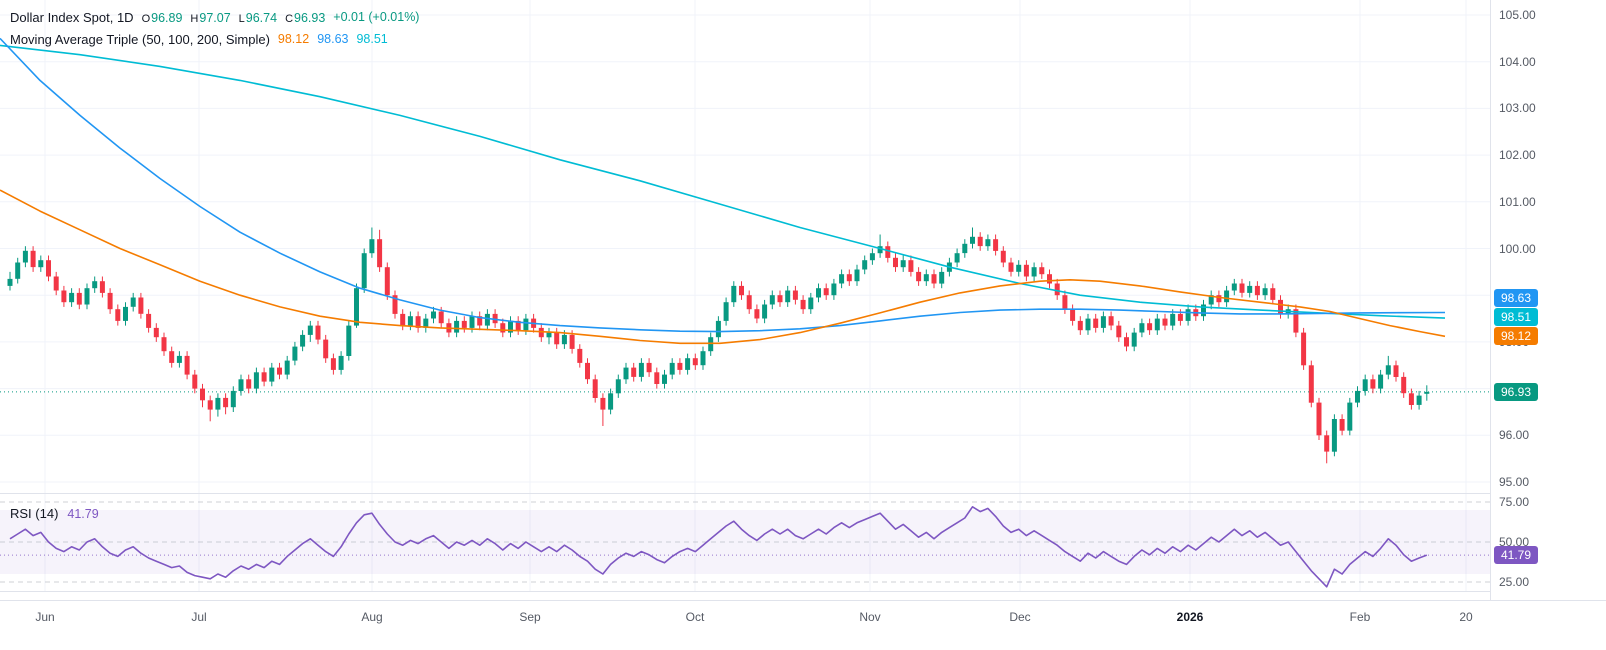  I want to click on ohlc-close: C96.93, so click(305, 17).